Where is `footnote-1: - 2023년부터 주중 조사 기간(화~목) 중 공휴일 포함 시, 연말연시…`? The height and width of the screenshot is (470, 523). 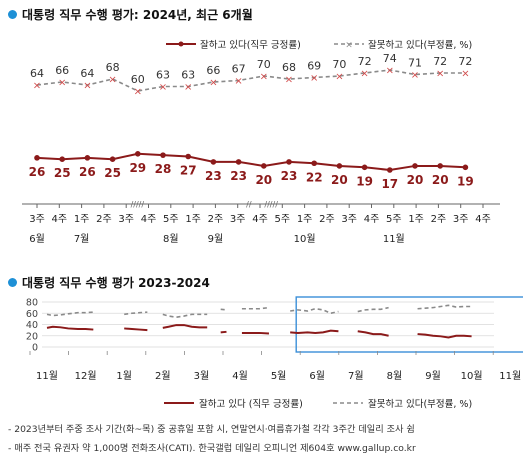 footnote-1: - 2023년부터 주중 조사 기간(화~목) 중 공휴일 포함 시, 연말연시… is located at coordinates (211, 429).